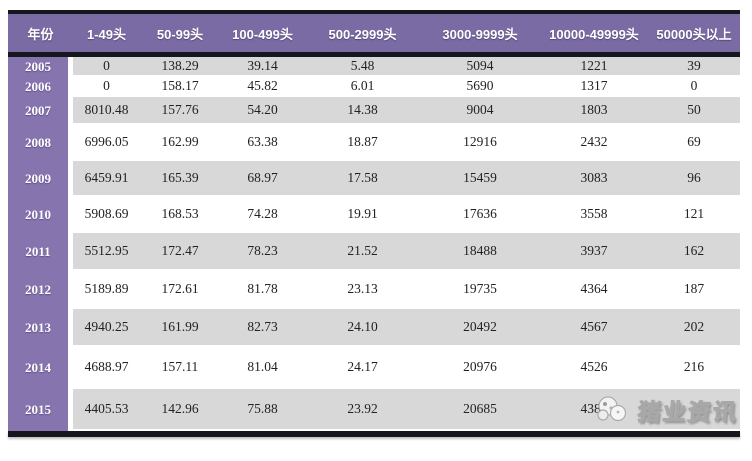 The height and width of the screenshot is (461, 752). Describe the element at coordinates (480, 408) in the screenshot. I see `data-cell: 20685` at that location.